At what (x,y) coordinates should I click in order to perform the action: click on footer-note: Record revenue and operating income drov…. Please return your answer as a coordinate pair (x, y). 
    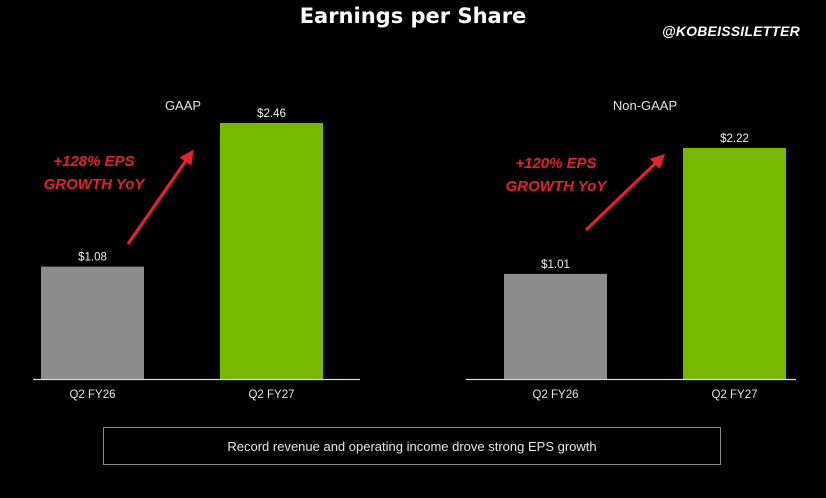
    Looking at the image, I should click on (412, 446).